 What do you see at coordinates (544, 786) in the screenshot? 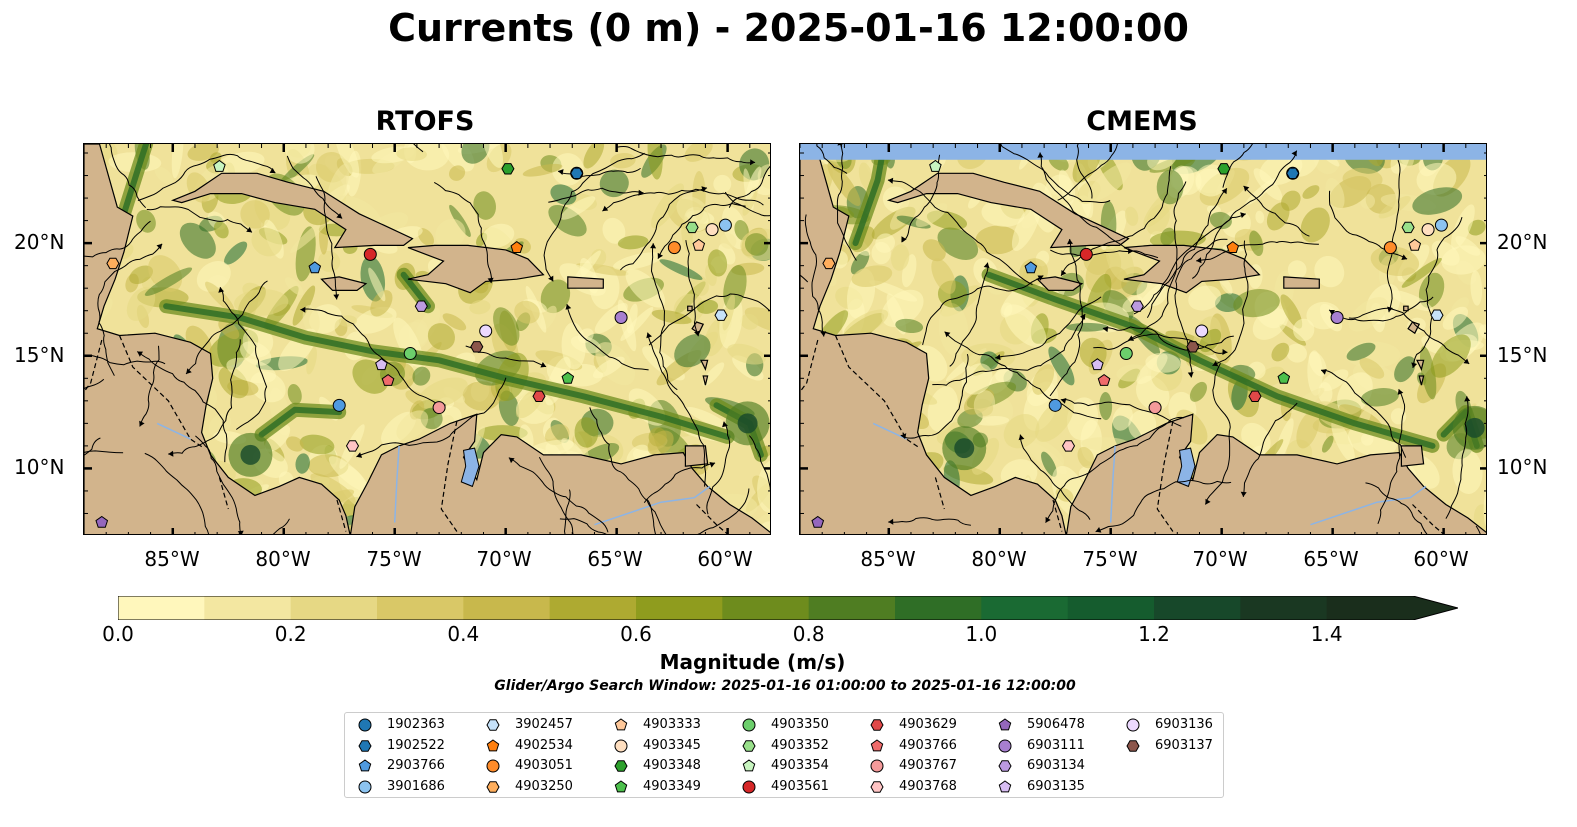
I see `legend-label: 4903250` at bounding box center [544, 786].